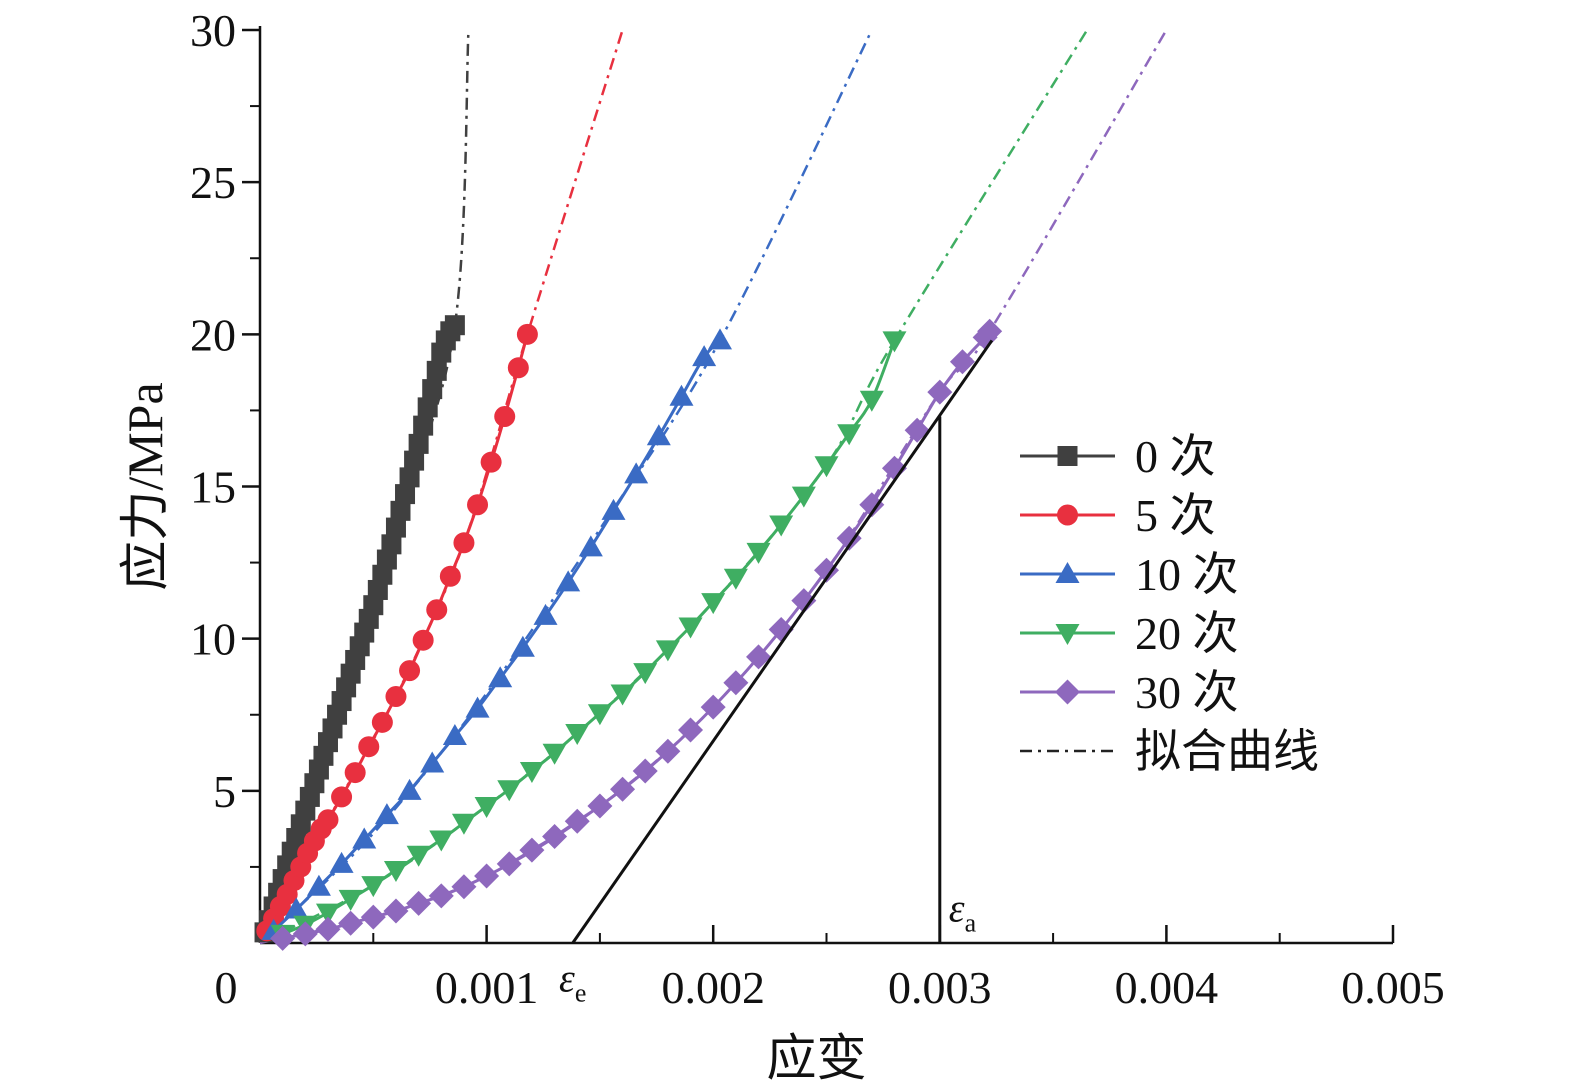 The image size is (1575, 1087). I want to click on epsilon-subscript: a, so click(971, 923).